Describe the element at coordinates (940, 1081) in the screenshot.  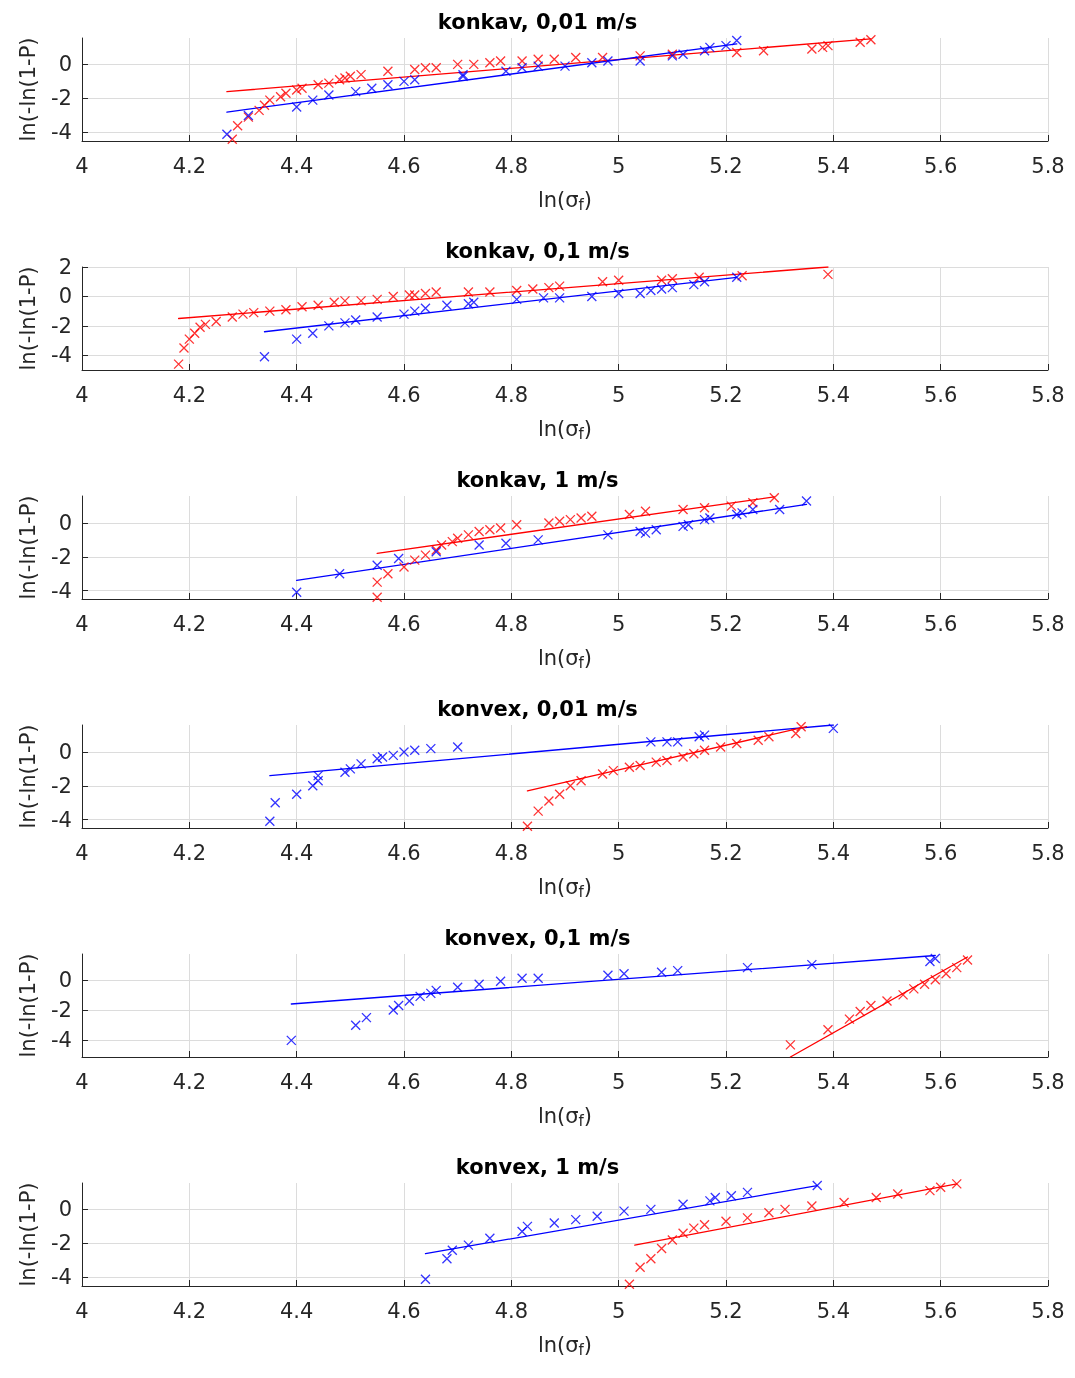
I see `x-tick-label: 5.6` at that location.